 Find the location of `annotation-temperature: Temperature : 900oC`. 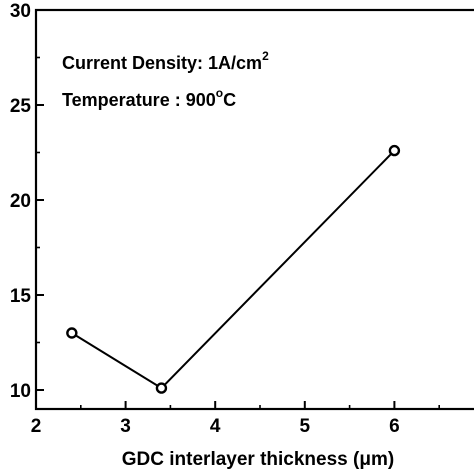

annotation-temperature: Temperature : 900oC is located at coordinates (149, 98).